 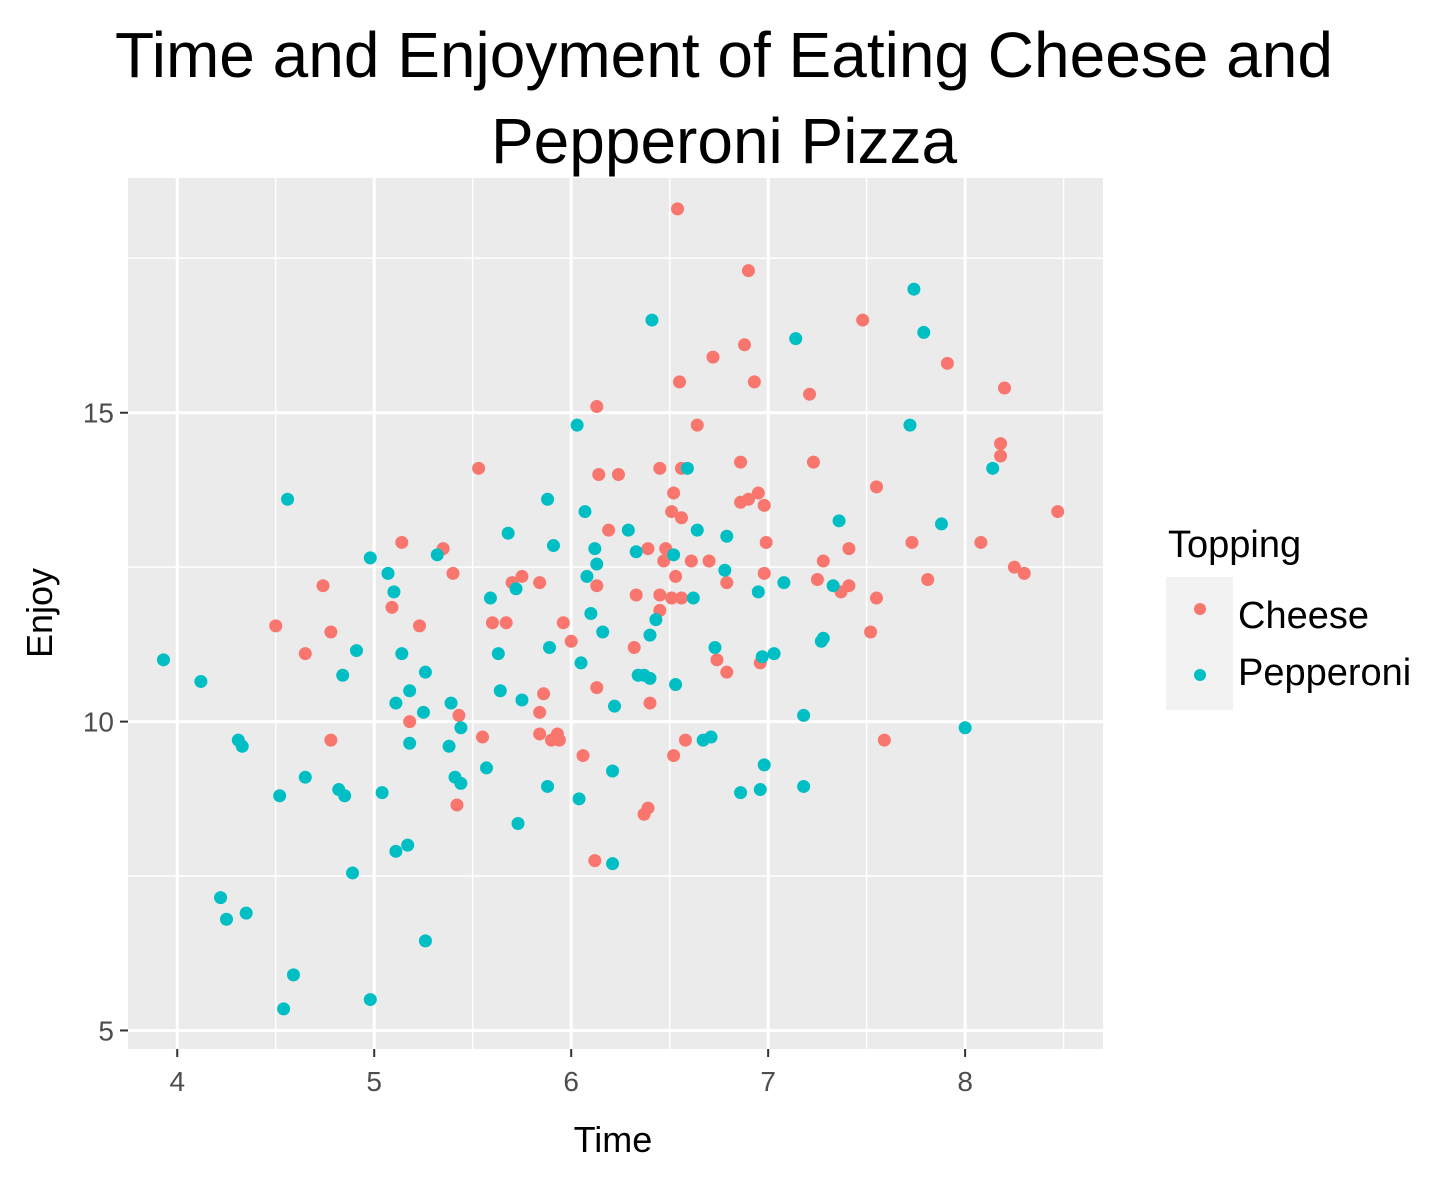 I want to click on legend-key-pepperoni, so click(x=1200, y=675).